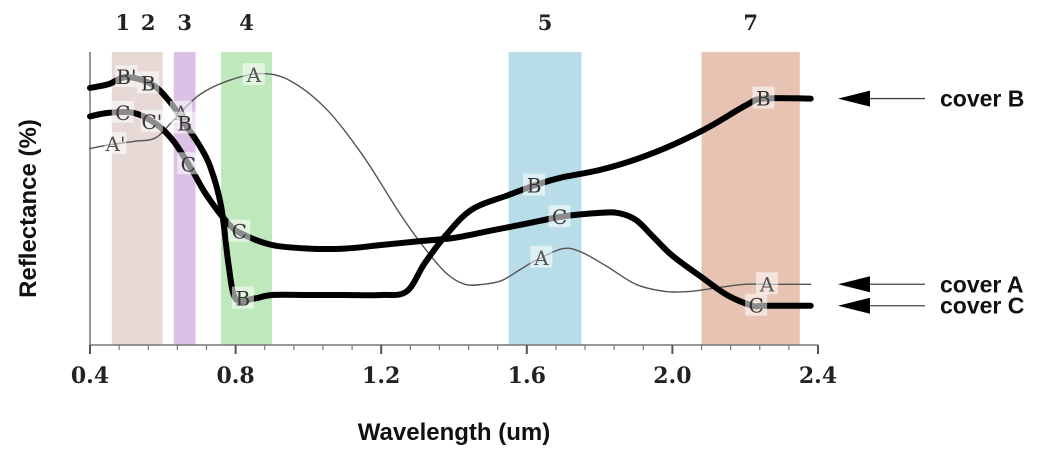  Describe the element at coordinates (454, 367) in the screenshot. I see `x-ticks: 0.4 0.8 1.2 1.6 2.0 2.4` at that location.